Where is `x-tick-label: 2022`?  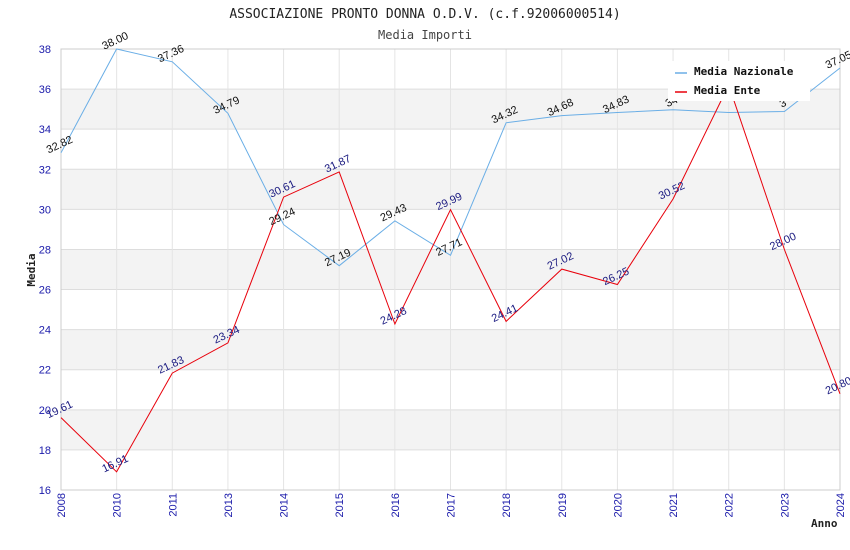
x-tick-label: 2022 is located at coordinates (730, 505).